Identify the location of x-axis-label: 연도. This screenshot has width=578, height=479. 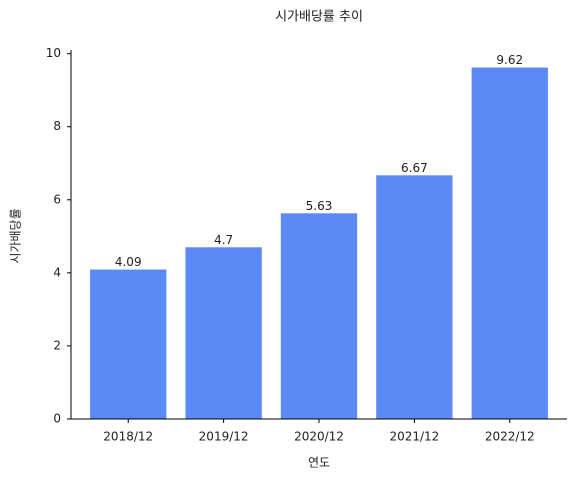
(319, 463).